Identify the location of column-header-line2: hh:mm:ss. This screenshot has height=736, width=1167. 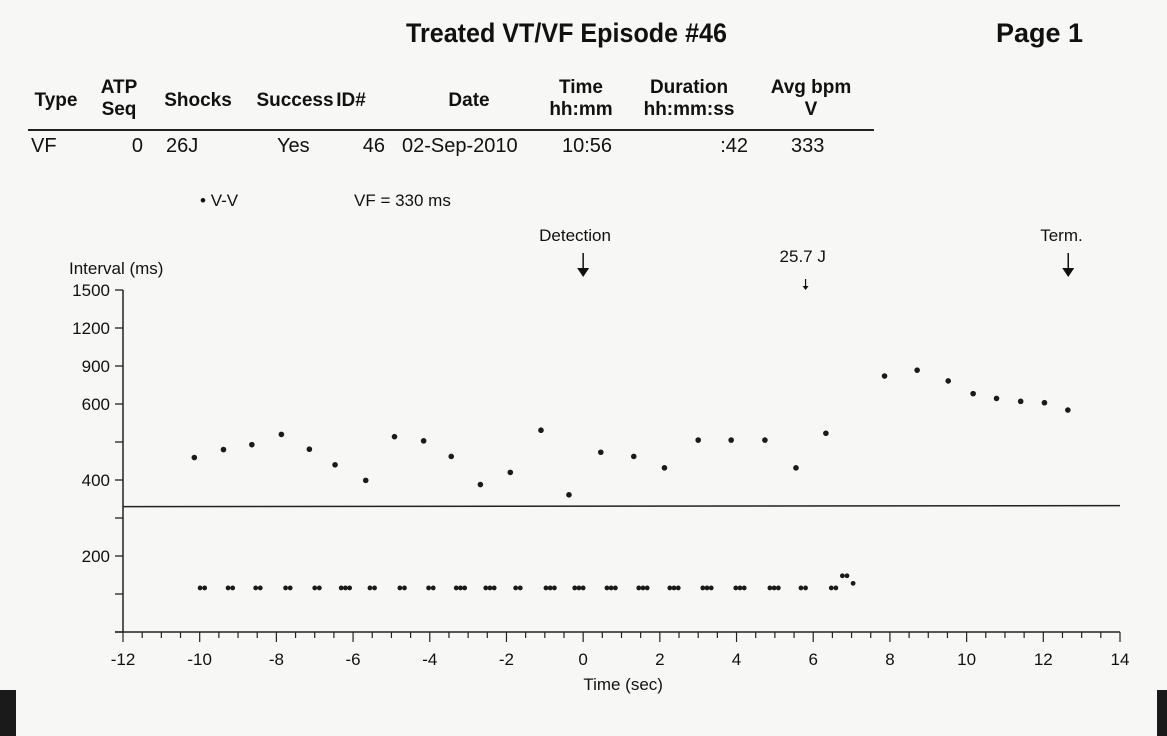
(689, 109).